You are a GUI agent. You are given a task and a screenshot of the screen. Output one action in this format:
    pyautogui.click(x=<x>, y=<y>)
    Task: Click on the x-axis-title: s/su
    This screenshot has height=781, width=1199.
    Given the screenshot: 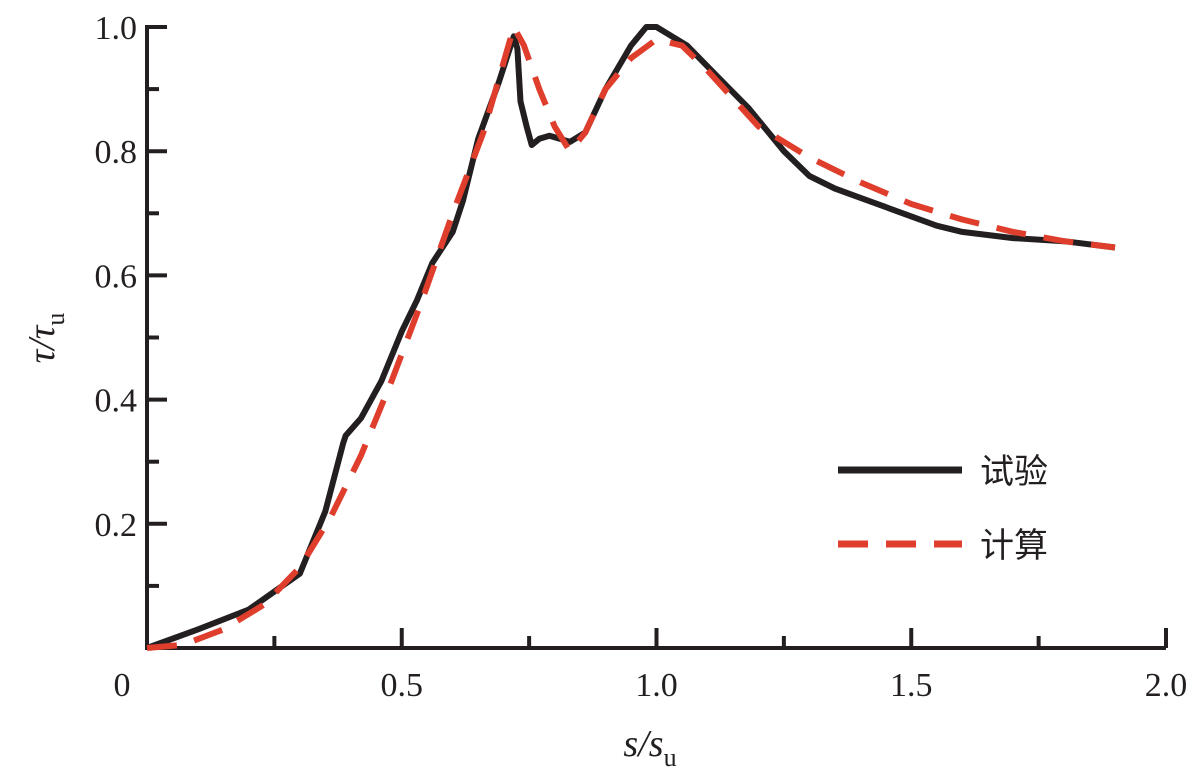 What is the action you would take?
    pyautogui.click(x=649, y=747)
    